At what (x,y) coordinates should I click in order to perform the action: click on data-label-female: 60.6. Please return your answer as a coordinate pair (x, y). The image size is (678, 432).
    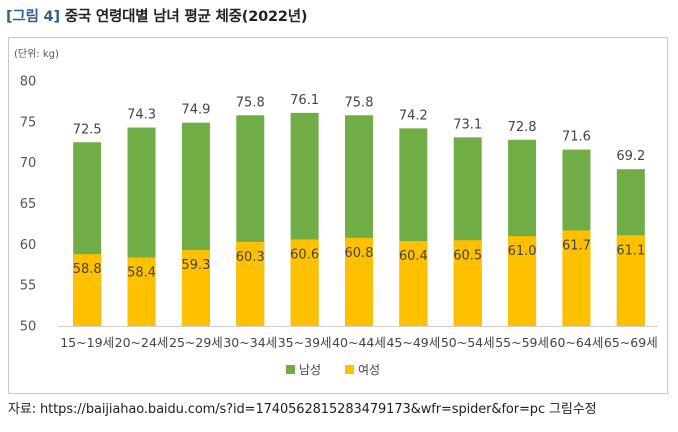
    Looking at the image, I should click on (304, 254).